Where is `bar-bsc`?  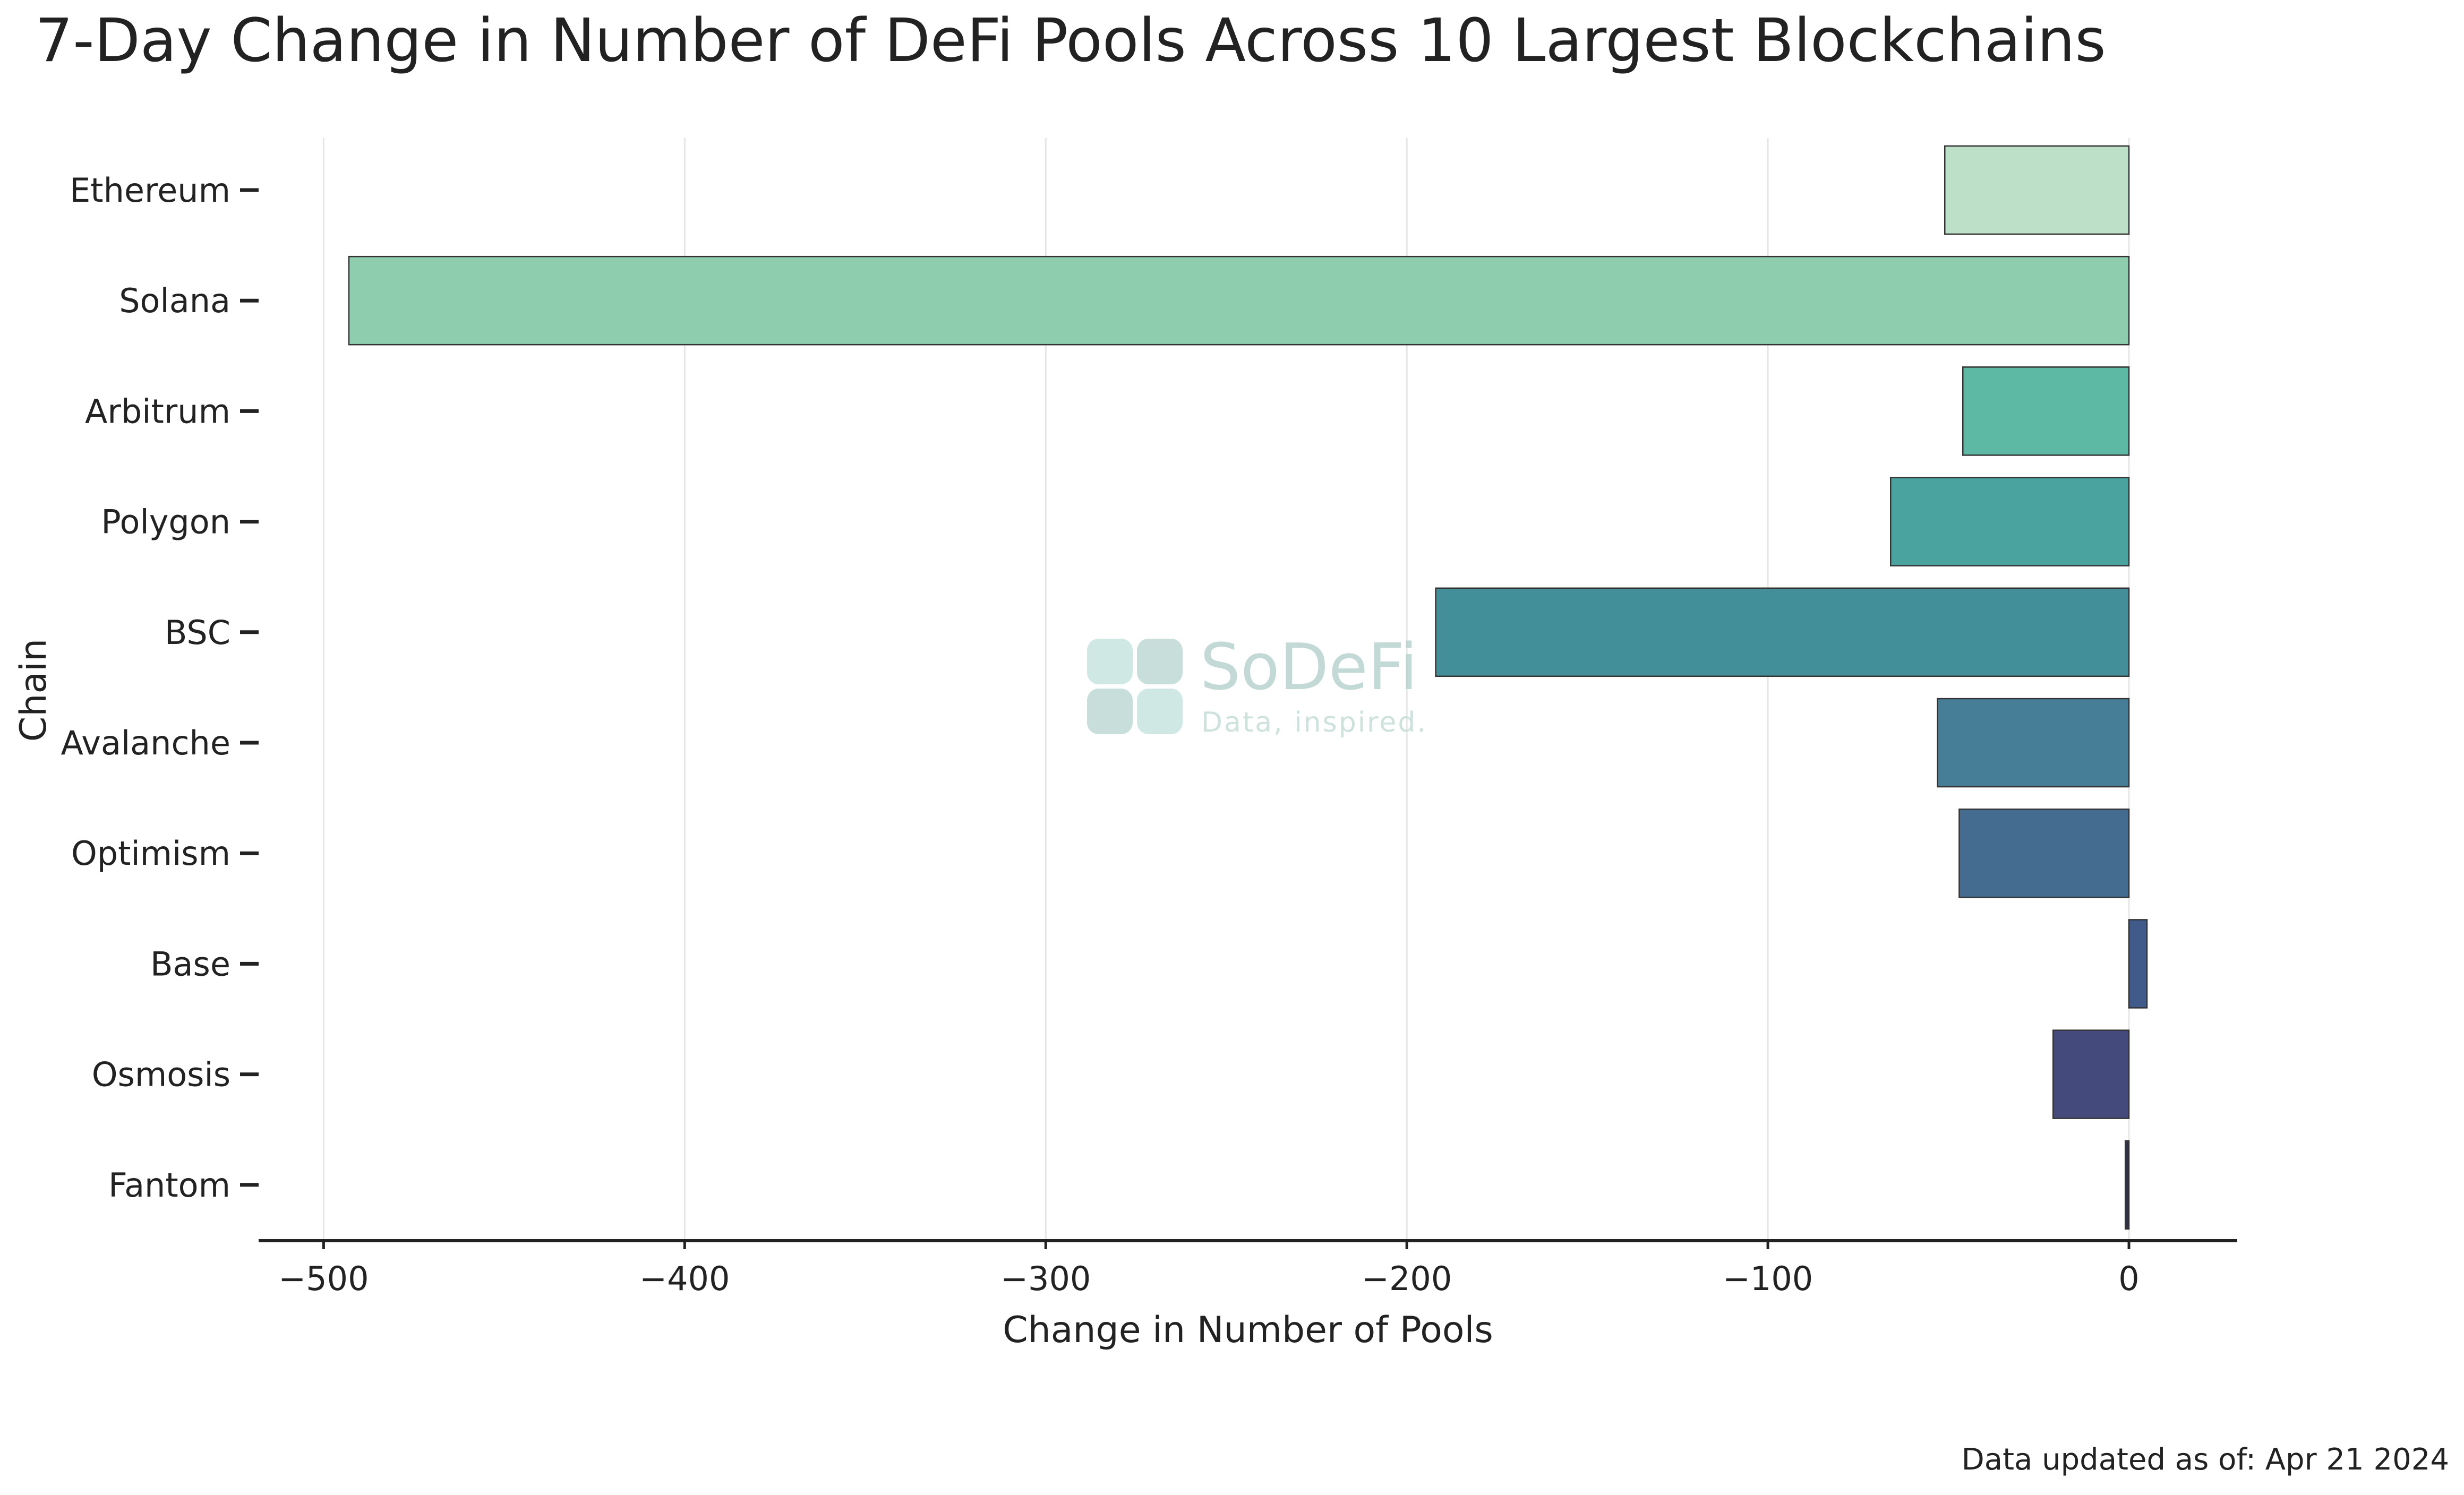
bar-bsc is located at coordinates (1782, 632).